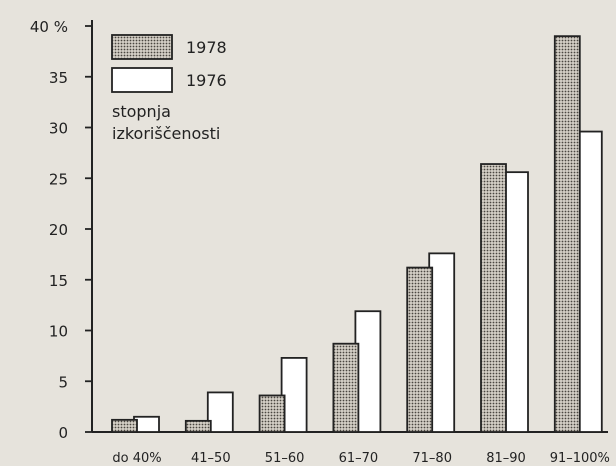 The image size is (616, 466). I want to click on legend-label-1976: 1976, so click(206, 80).